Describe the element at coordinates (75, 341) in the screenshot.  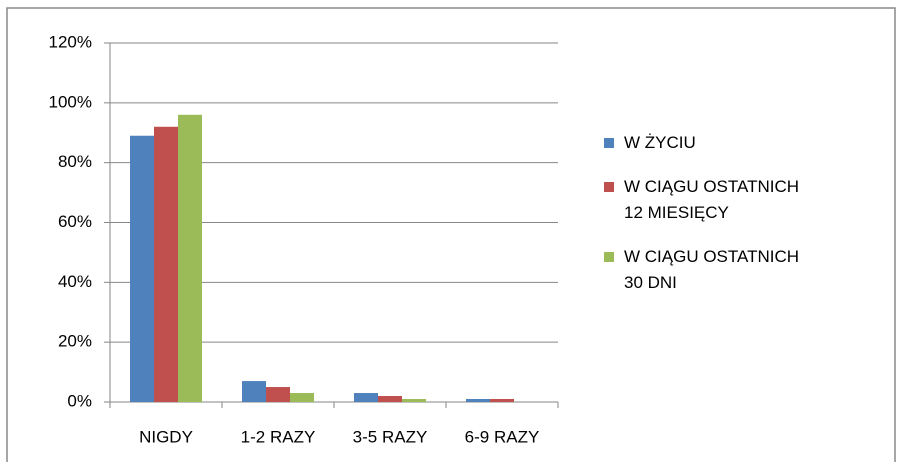
I see `y-tick-label: 20%` at that location.